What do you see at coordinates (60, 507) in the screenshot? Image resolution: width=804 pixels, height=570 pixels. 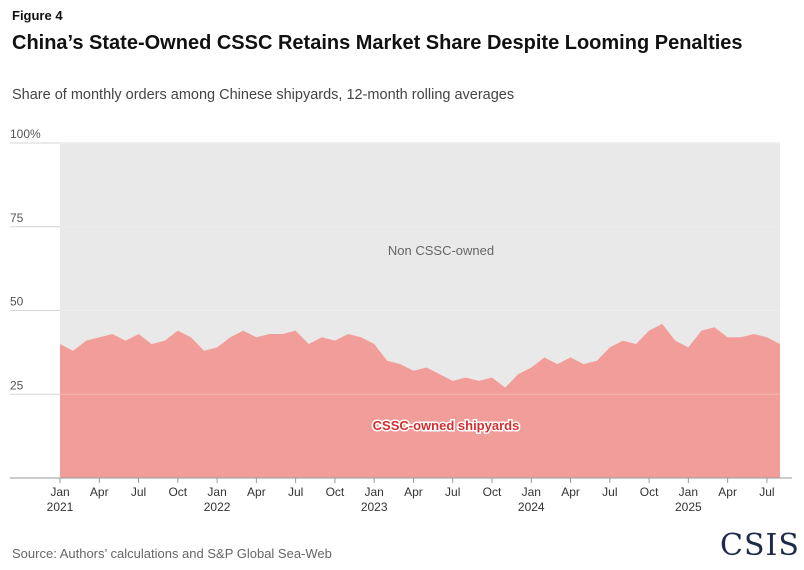 I see `x-tick-year: 2021` at bounding box center [60, 507].